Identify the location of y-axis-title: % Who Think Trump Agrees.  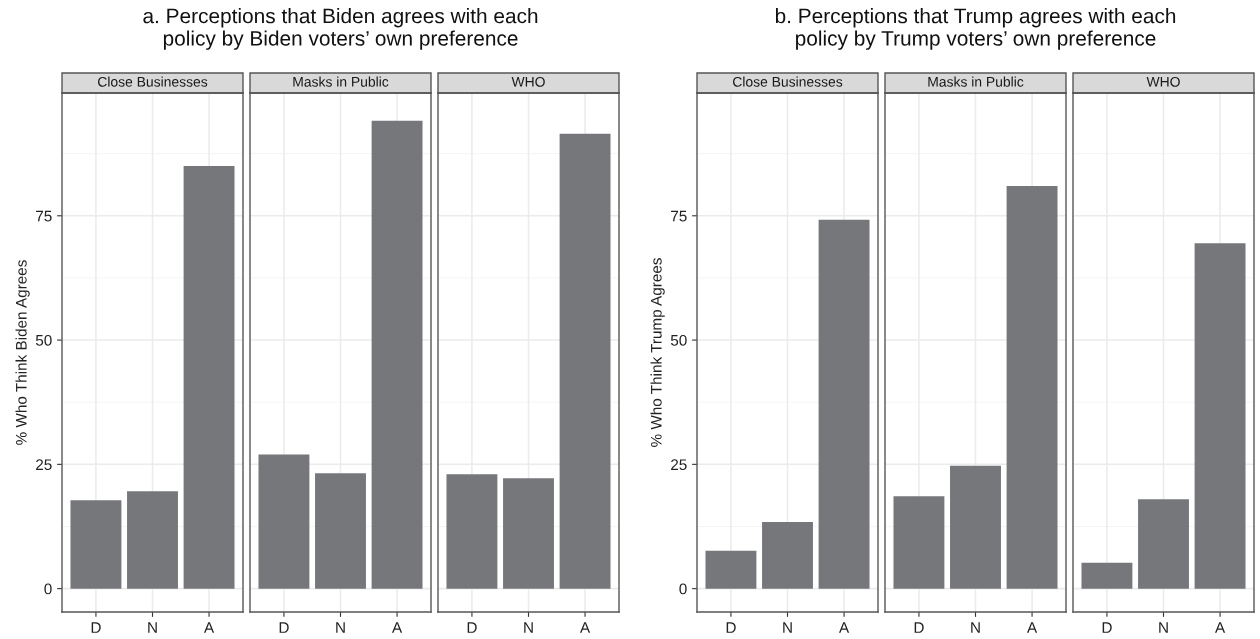
(657, 352).